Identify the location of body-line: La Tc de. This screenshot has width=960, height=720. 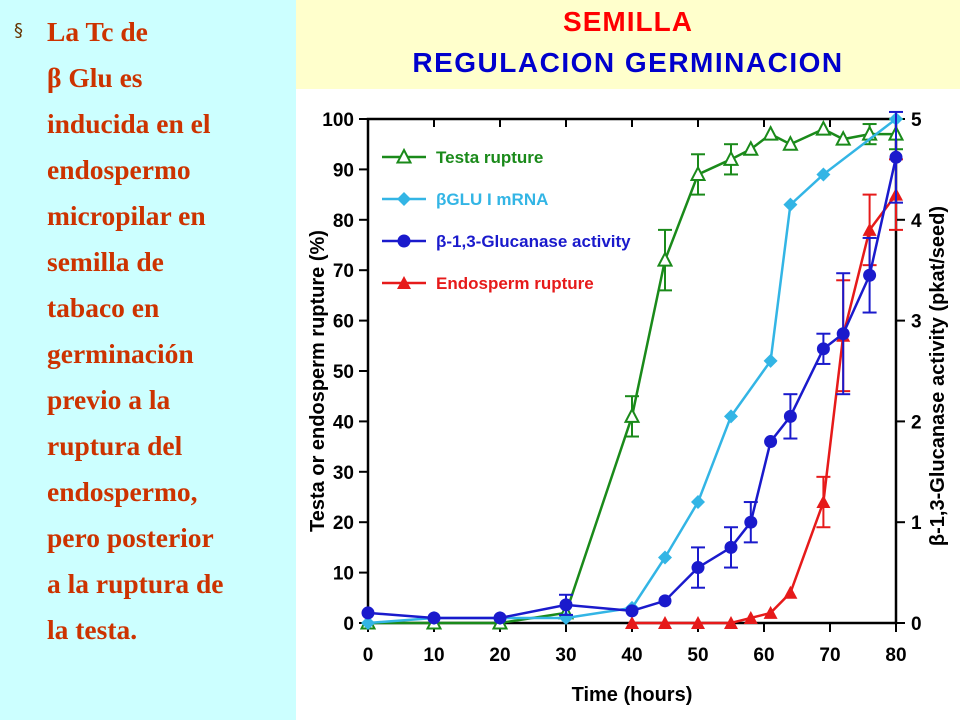
(97, 31).